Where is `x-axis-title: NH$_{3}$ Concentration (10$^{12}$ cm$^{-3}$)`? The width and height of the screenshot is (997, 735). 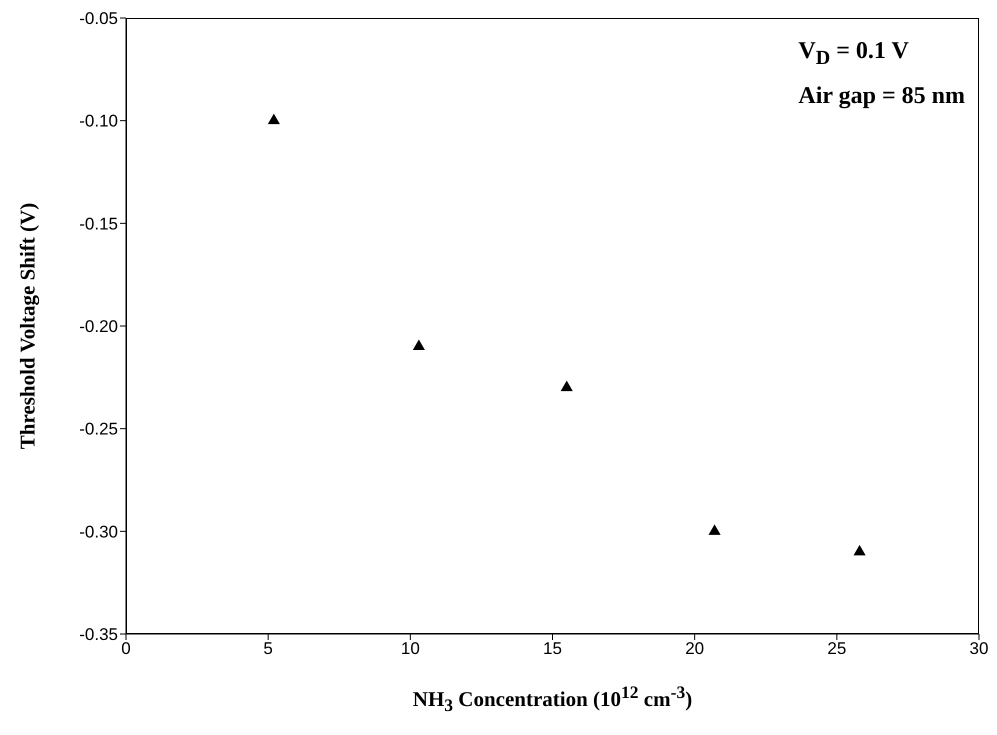 x-axis-title: NH$_{3}$ Concentration (10$^{12}$ cm$^{-3}$) is located at coordinates (552, 699).